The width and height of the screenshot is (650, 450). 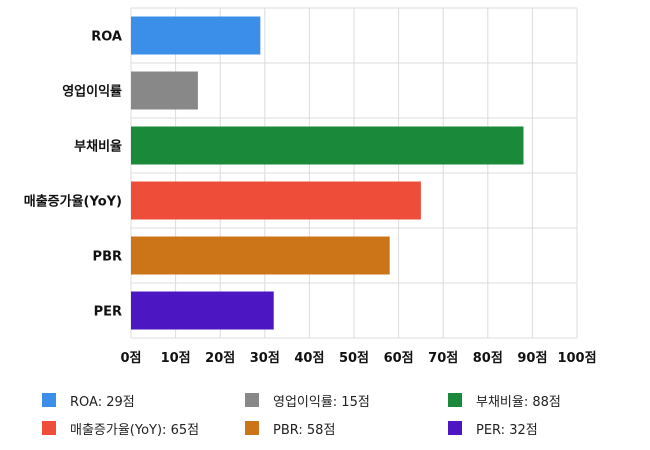 I want to click on category-label-2: 부채비율, so click(x=98, y=147).